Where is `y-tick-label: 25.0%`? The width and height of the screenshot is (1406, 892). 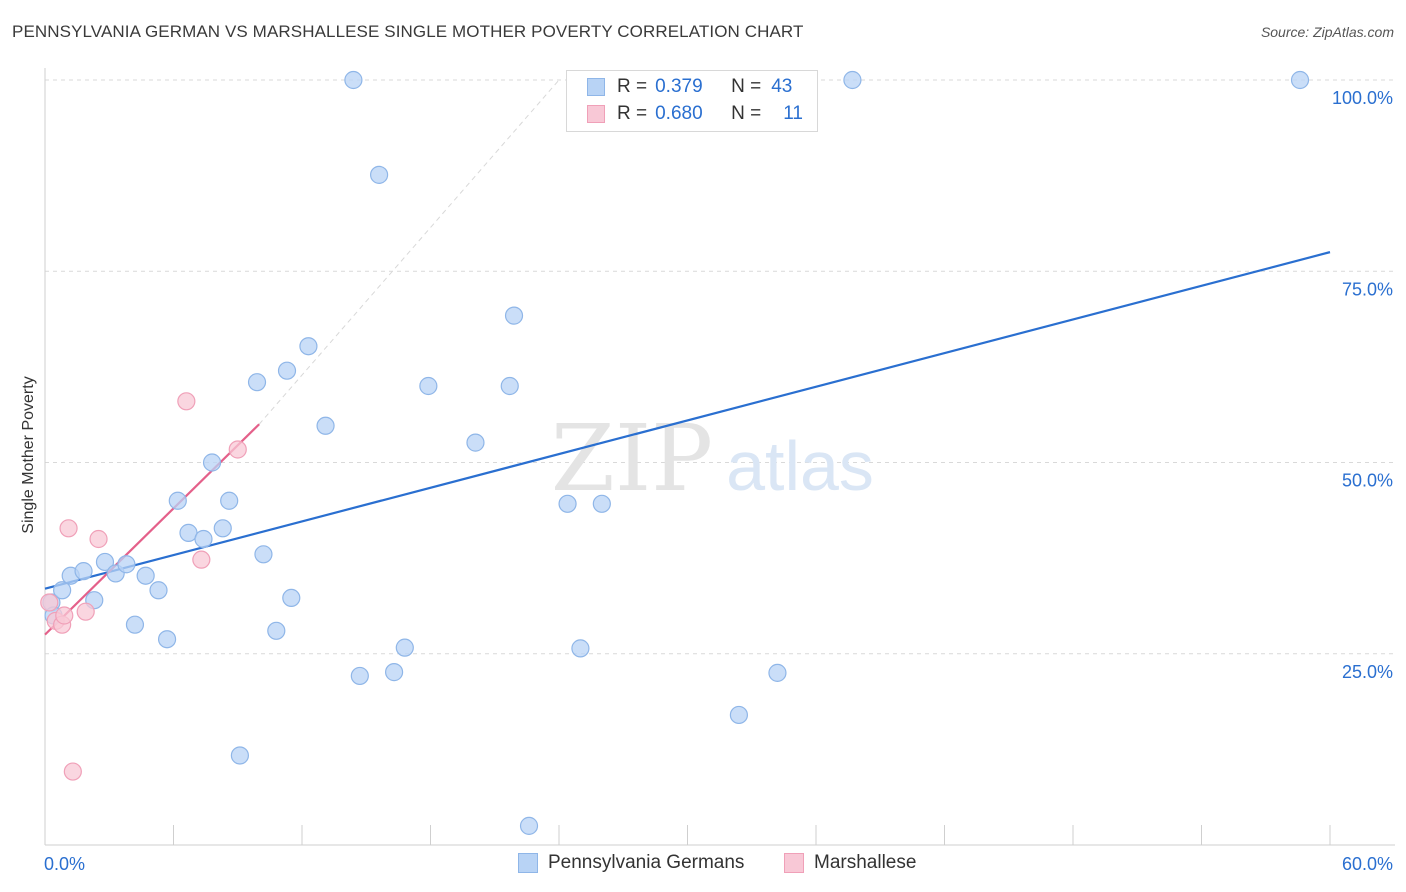
y-tick-label: 25.0% is located at coordinates (1367, 672).